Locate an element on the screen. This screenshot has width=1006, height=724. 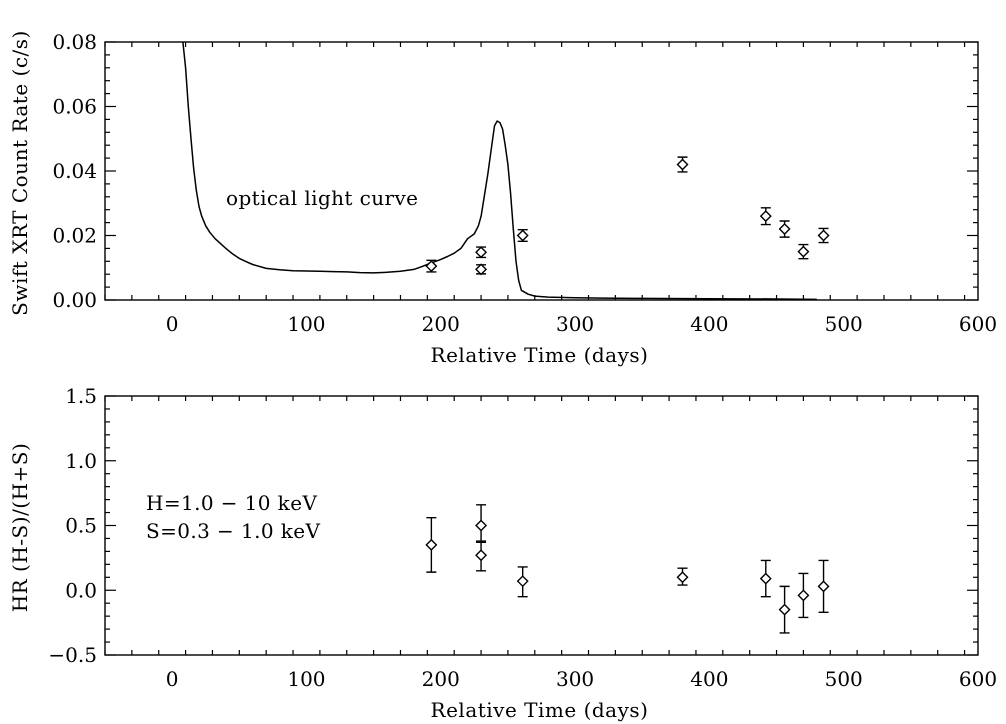
y-tick-label: 0.04 is located at coordinates (74, 171).